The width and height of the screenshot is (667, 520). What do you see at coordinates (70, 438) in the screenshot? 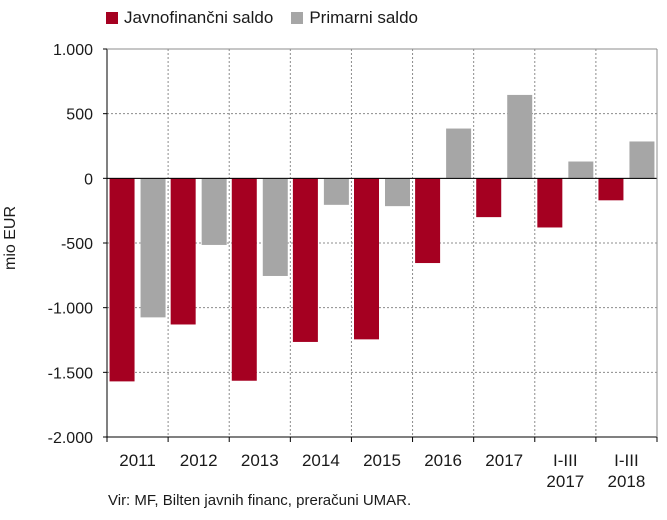
I see `y-tick-label: -2.000` at bounding box center [70, 438].